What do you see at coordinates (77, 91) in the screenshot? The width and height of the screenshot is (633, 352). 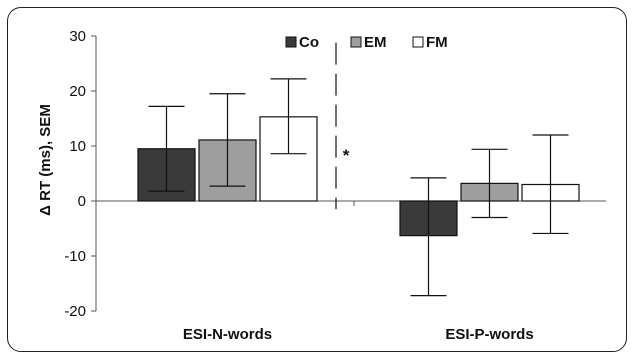 I see `y-tick-label: 20` at bounding box center [77, 91].